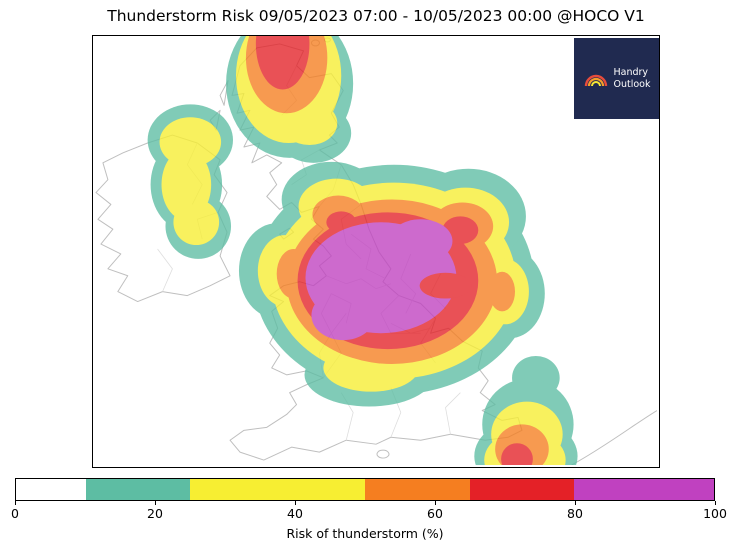 This screenshot has height=553, width=737. What do you see at coordinates (295, 513) in the screenshot?
I see `colorbar-tick-label: 40` at bounding box center [295, 513].